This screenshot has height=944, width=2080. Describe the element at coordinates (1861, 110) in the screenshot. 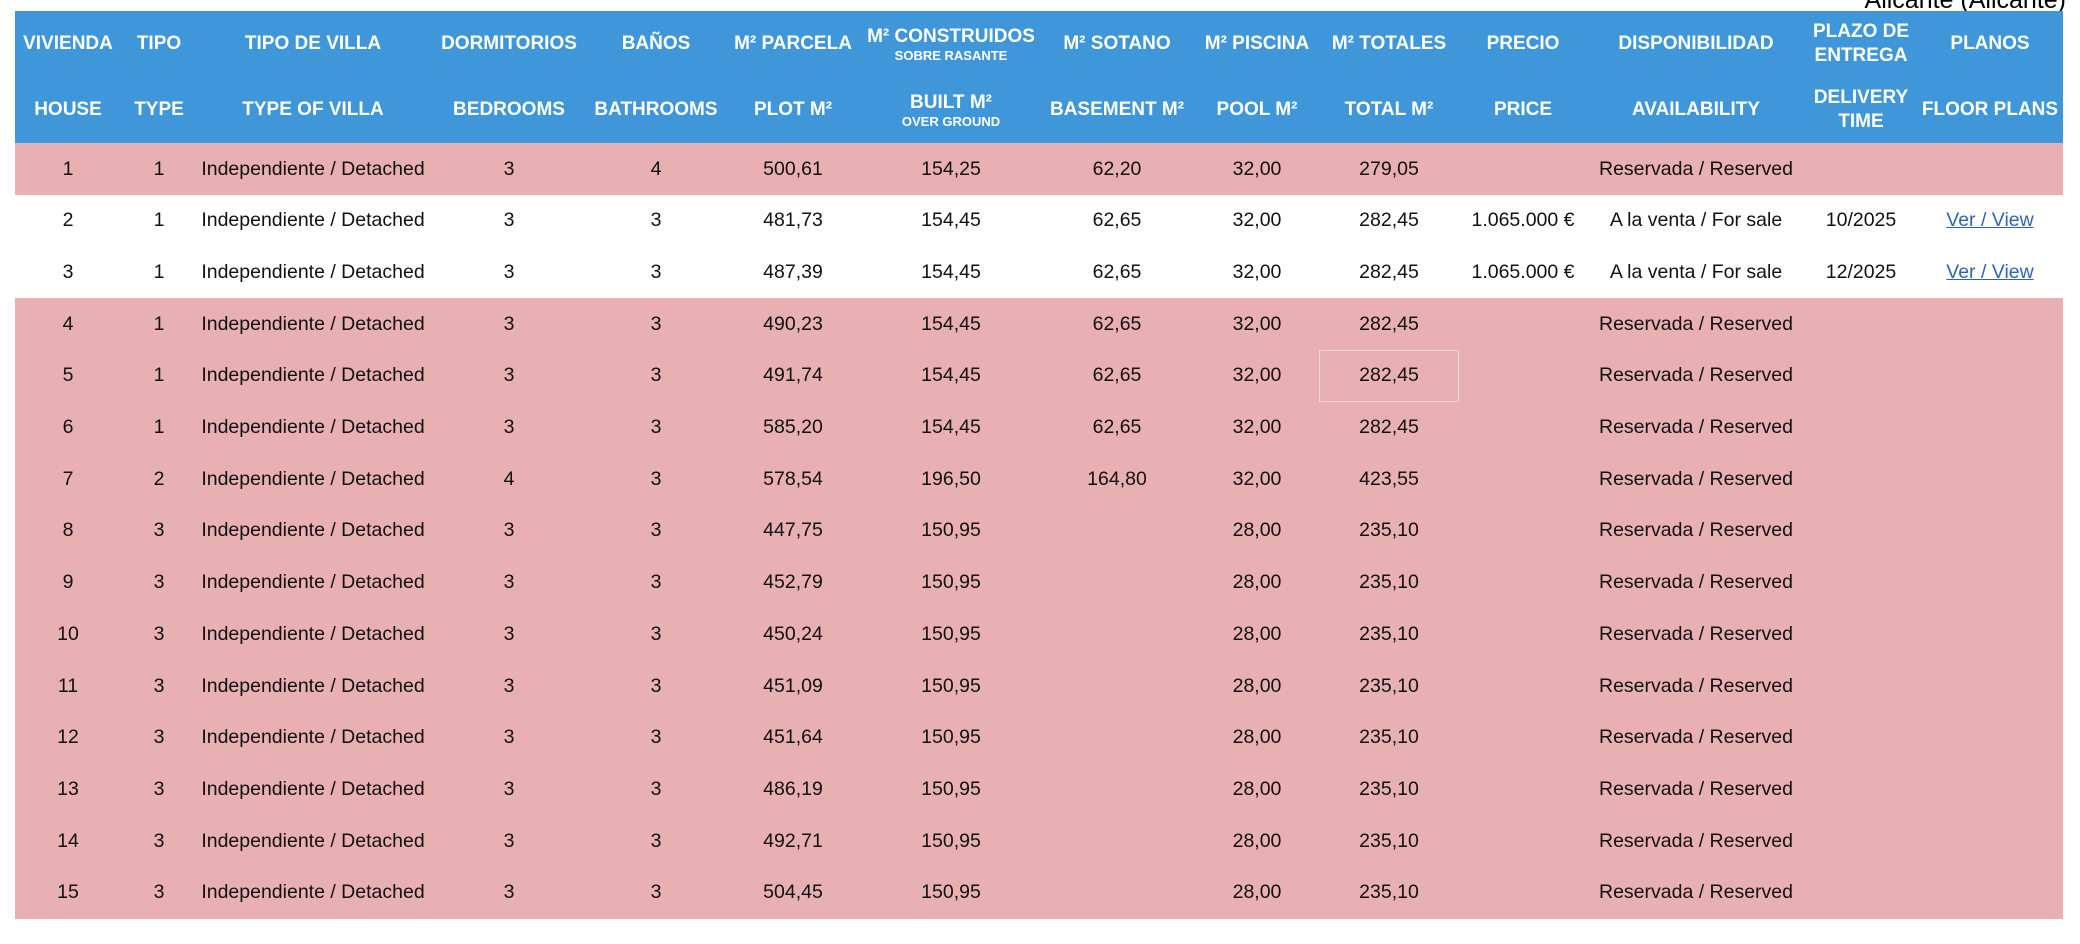

I see `header-en-delivery: DELIVERY TIME` at that location.